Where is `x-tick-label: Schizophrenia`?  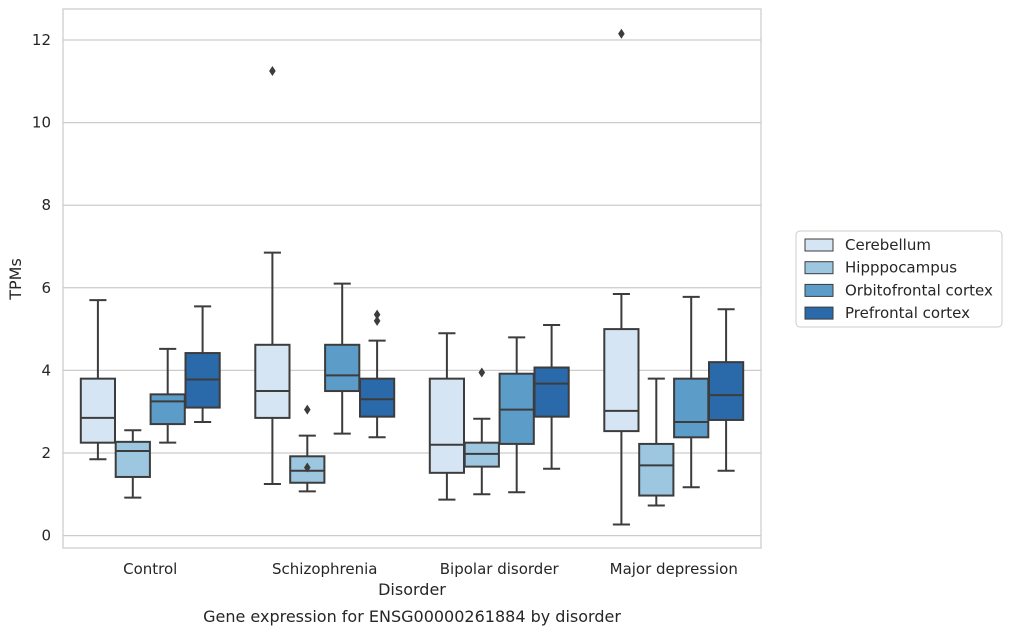
x-tick-label: Schizophrenia is located at coordinates (324, 569).